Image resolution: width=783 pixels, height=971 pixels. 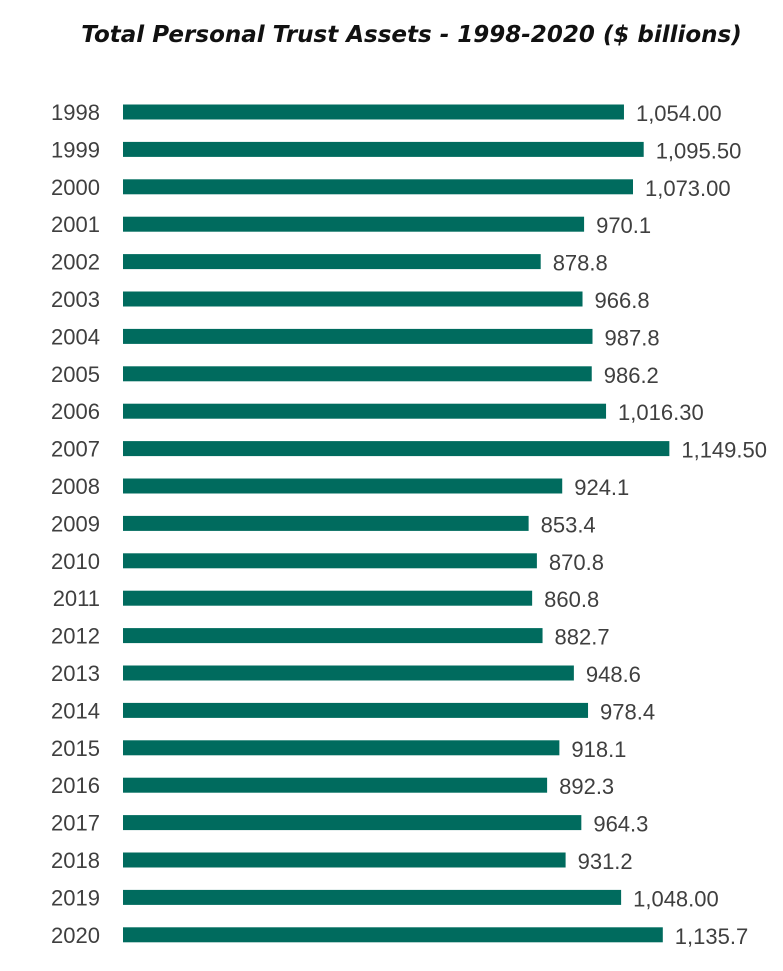 I want to click on y-tick-label-1999: 1999, so click(x=75, y=149).